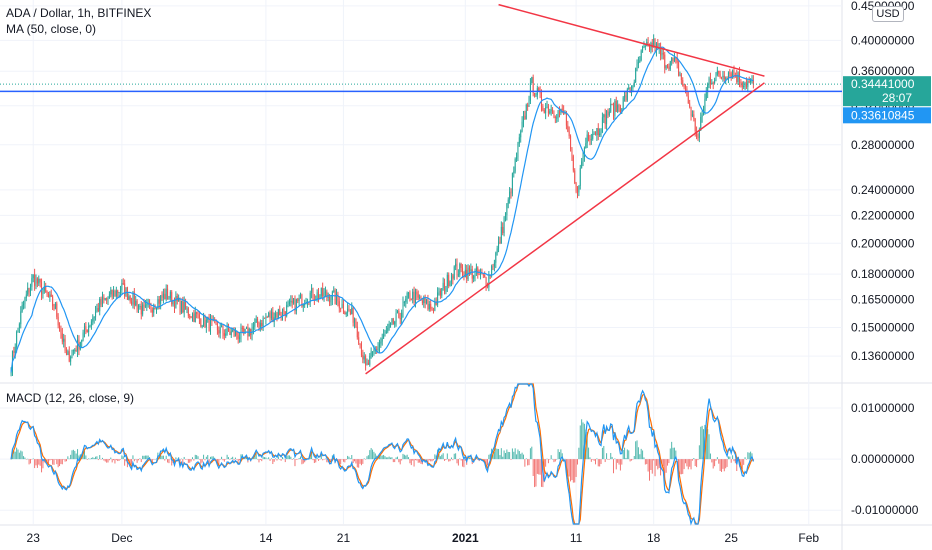 Image resolution: width=932 pixels, height=550 pixels. What do you see at coordinates (883, 356) in the screenshot?
I see `price-tick-label: 0.13600000` at bounding box center [883, 356].